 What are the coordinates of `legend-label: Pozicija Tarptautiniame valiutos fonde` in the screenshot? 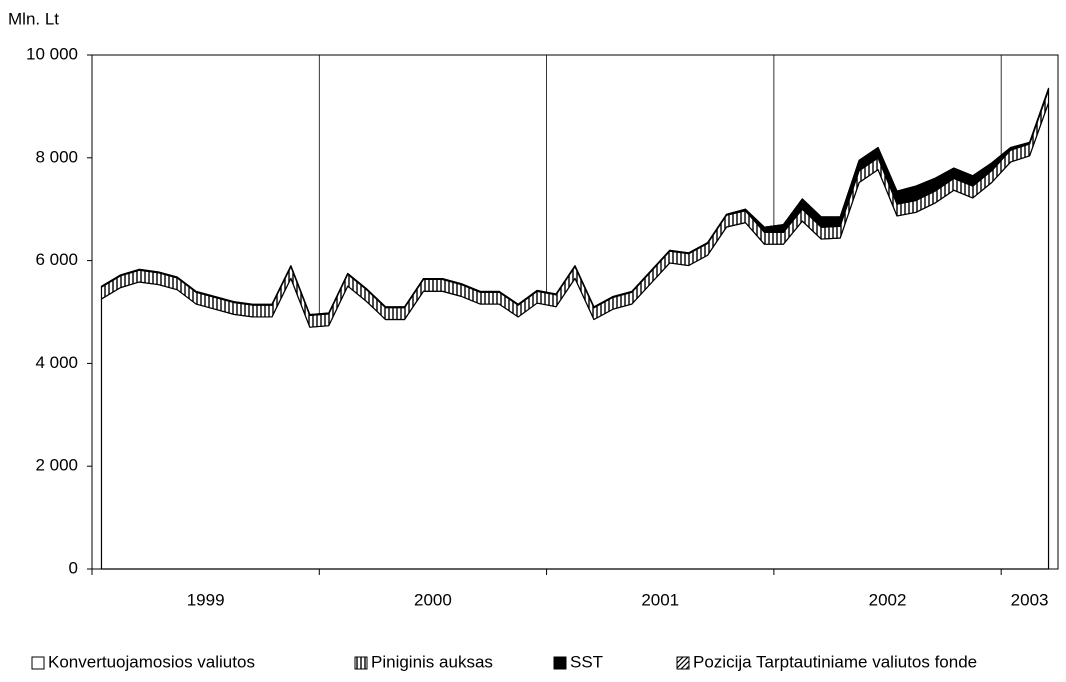 It's located at (835, 661).